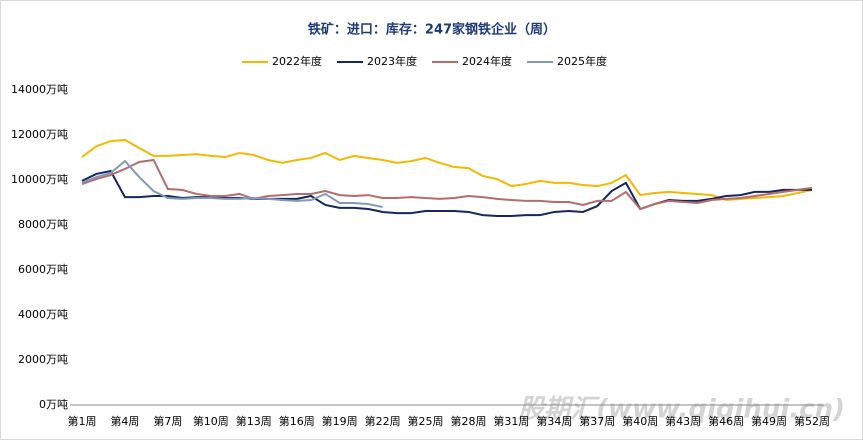 The width and height of the screenshot is (863, 440). Describe the element at coordinates (211, 421) in the screenshot. I see `x-tick-label: 第10周` at that location.